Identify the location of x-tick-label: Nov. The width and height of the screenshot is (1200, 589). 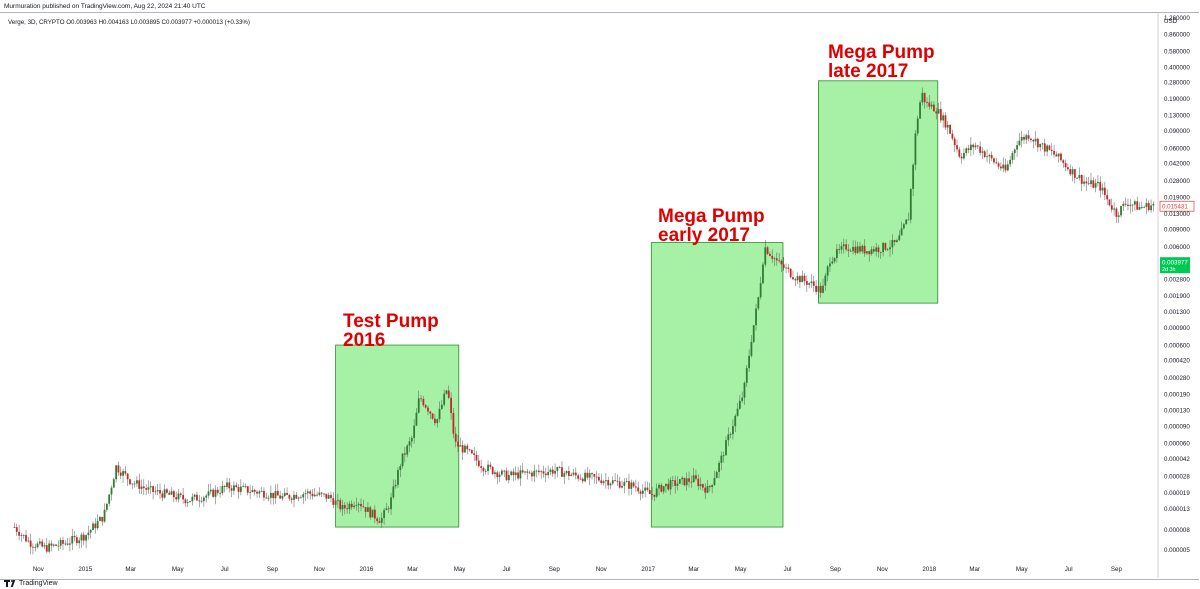
(320, 569).